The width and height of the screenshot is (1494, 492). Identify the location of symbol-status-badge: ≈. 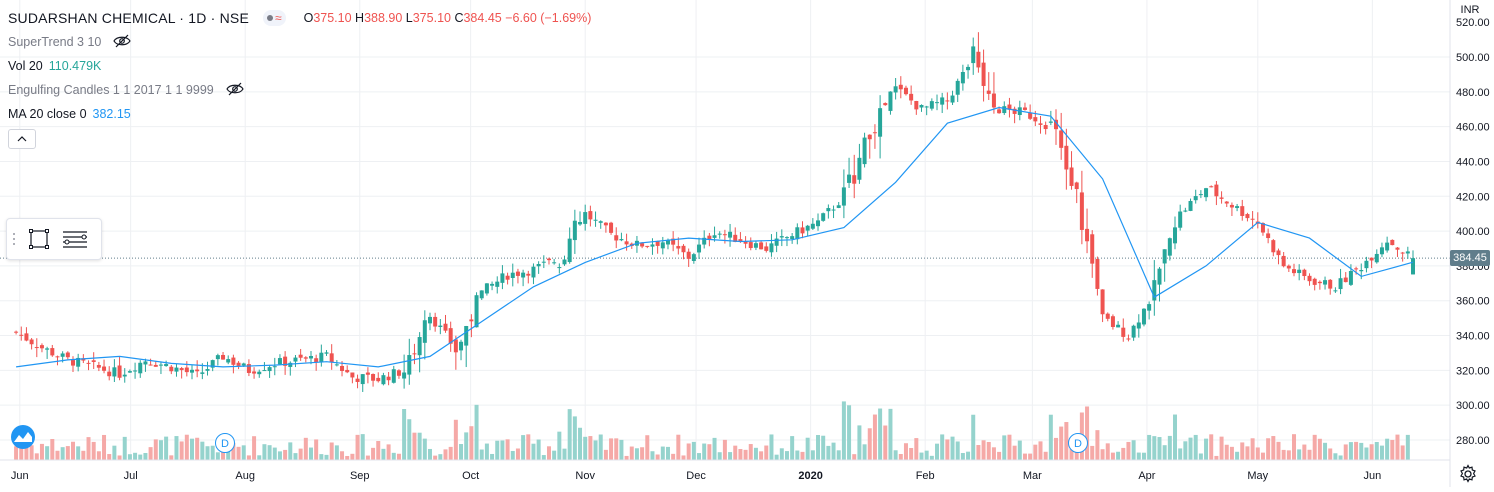
(274, 18).